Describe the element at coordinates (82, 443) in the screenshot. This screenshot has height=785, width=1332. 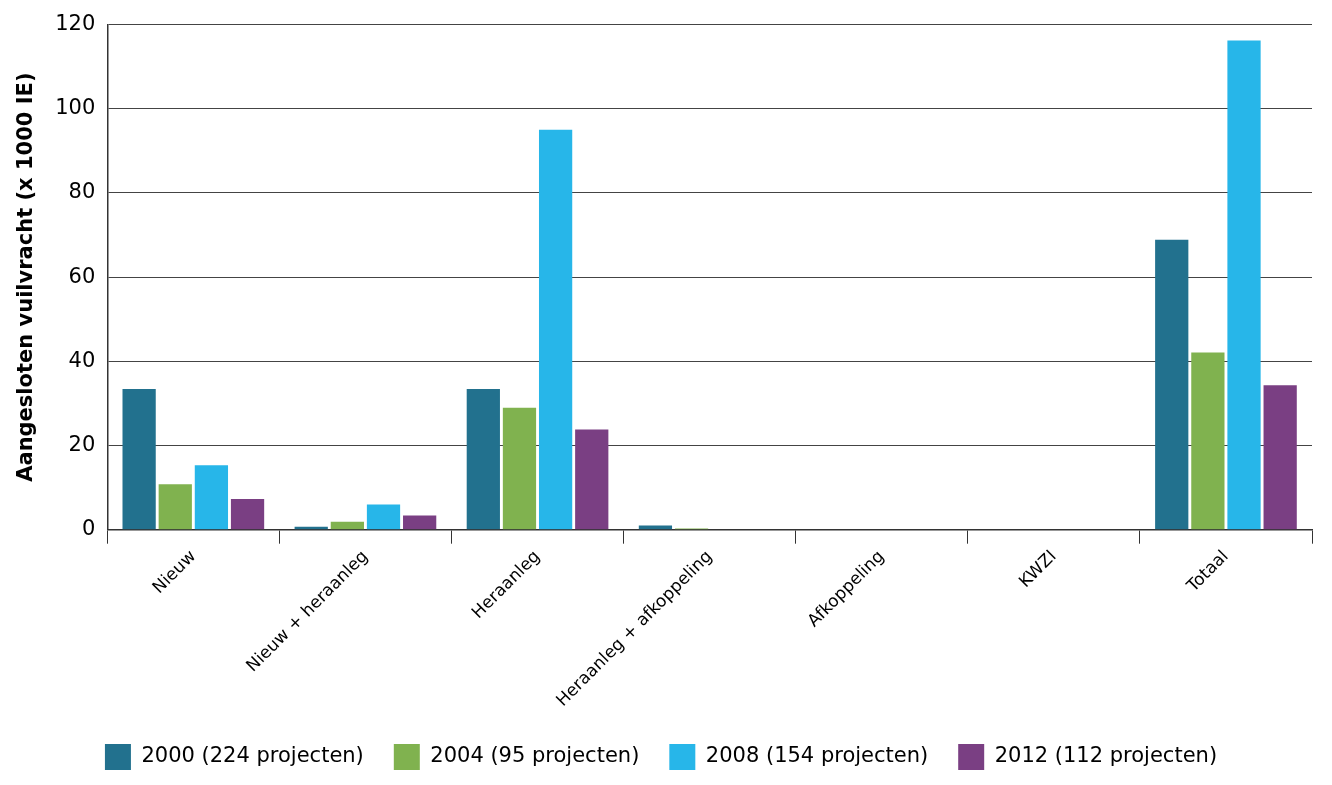
I see `y-tick-label: 20` at that location.